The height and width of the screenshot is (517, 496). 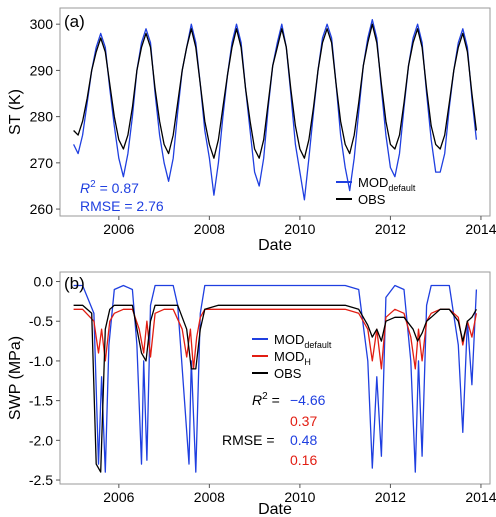 I want to click on panel-b-x-ticks: 2006 2008 2010 2012 2014, so click(x=299, y=494).